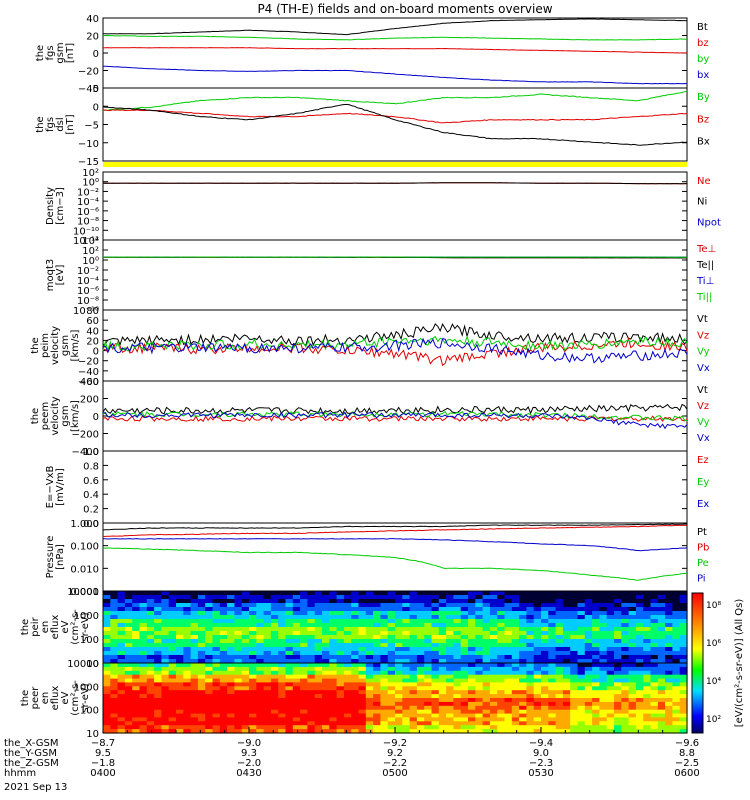  Describe the element at coordinates (96, 89) in the screenshot. I see `y-tick-label: 5` at that location.